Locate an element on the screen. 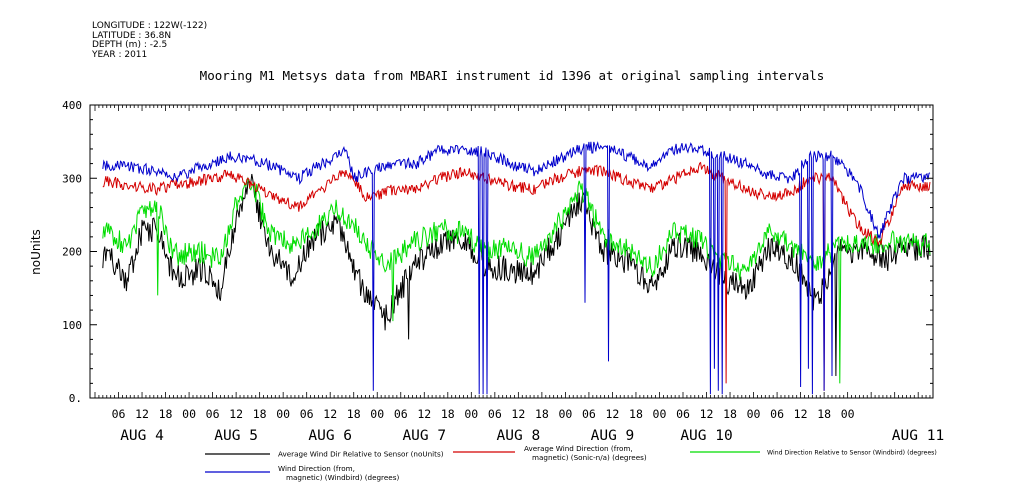 The height and width of the screenshot is (504, 1009). x-day-label: AUG 4 is located at coordinates (142, 436).